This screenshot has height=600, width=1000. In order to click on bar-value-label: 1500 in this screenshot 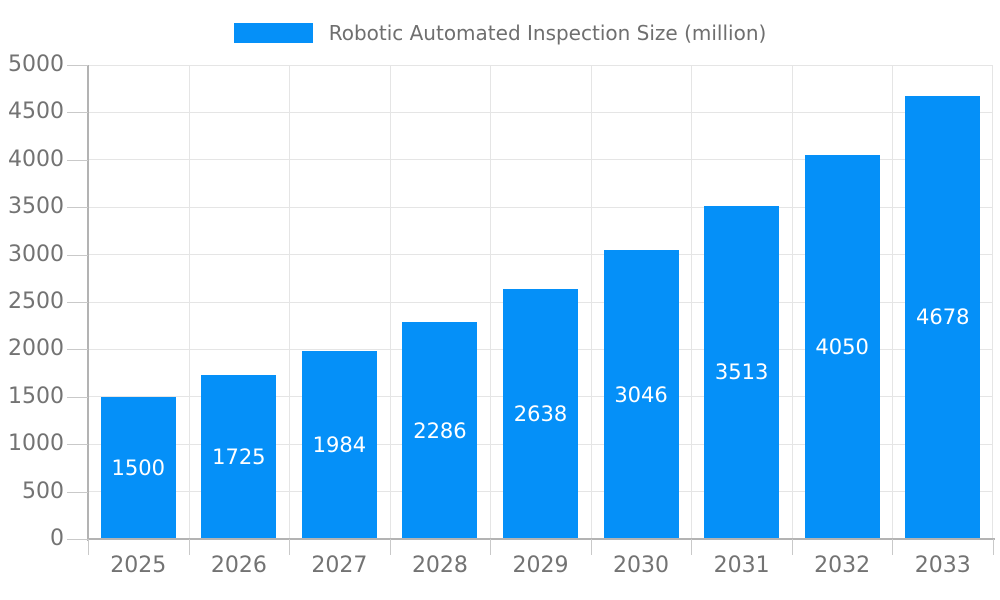, I will do `click(138, 467)`.